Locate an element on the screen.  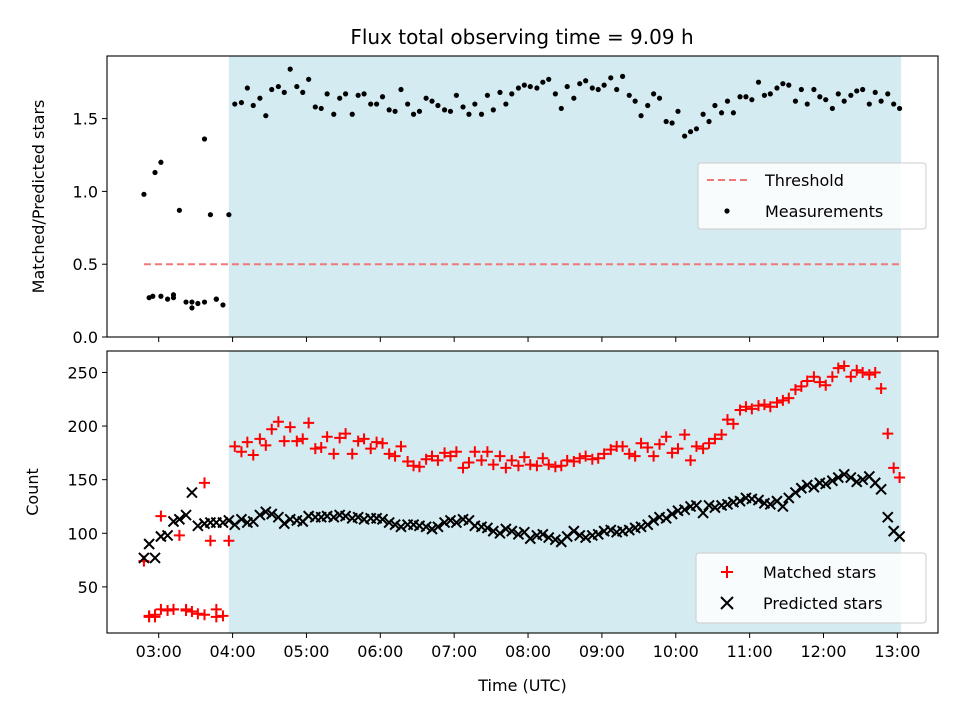
x-tick-label: 03:00 is located at coordinates (159, 651).